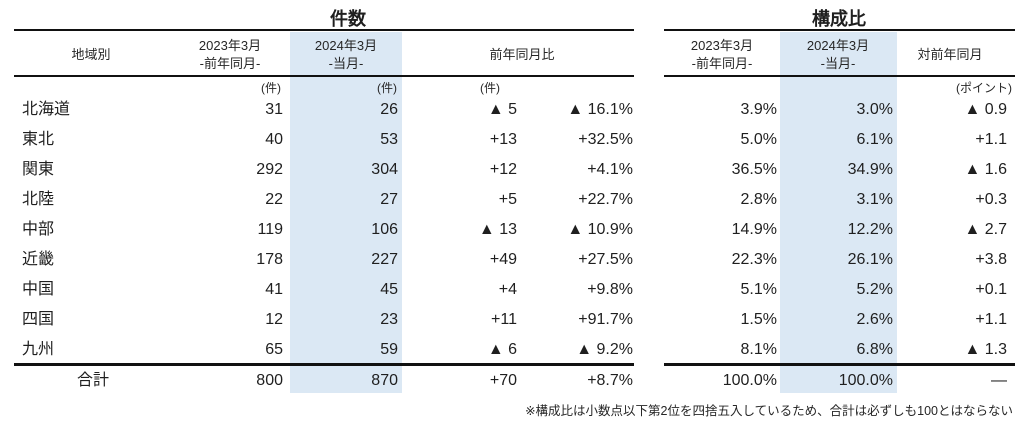 The height and width of the screenshot is (425, 1027). I want to click on count-pct-value: ▲ 16.1%, so click(600, 109).